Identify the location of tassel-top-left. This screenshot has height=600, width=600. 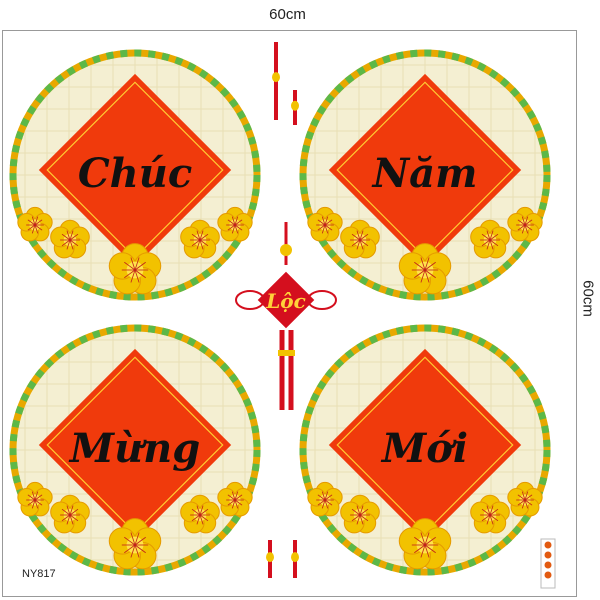
(276, 81).